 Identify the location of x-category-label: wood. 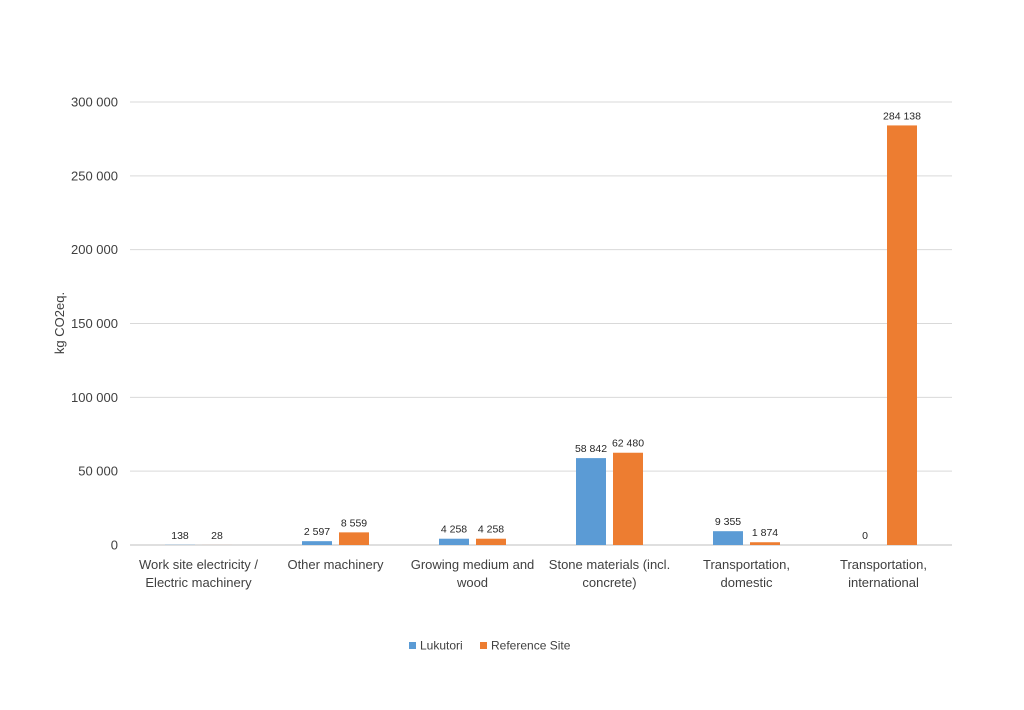
(472, 582).